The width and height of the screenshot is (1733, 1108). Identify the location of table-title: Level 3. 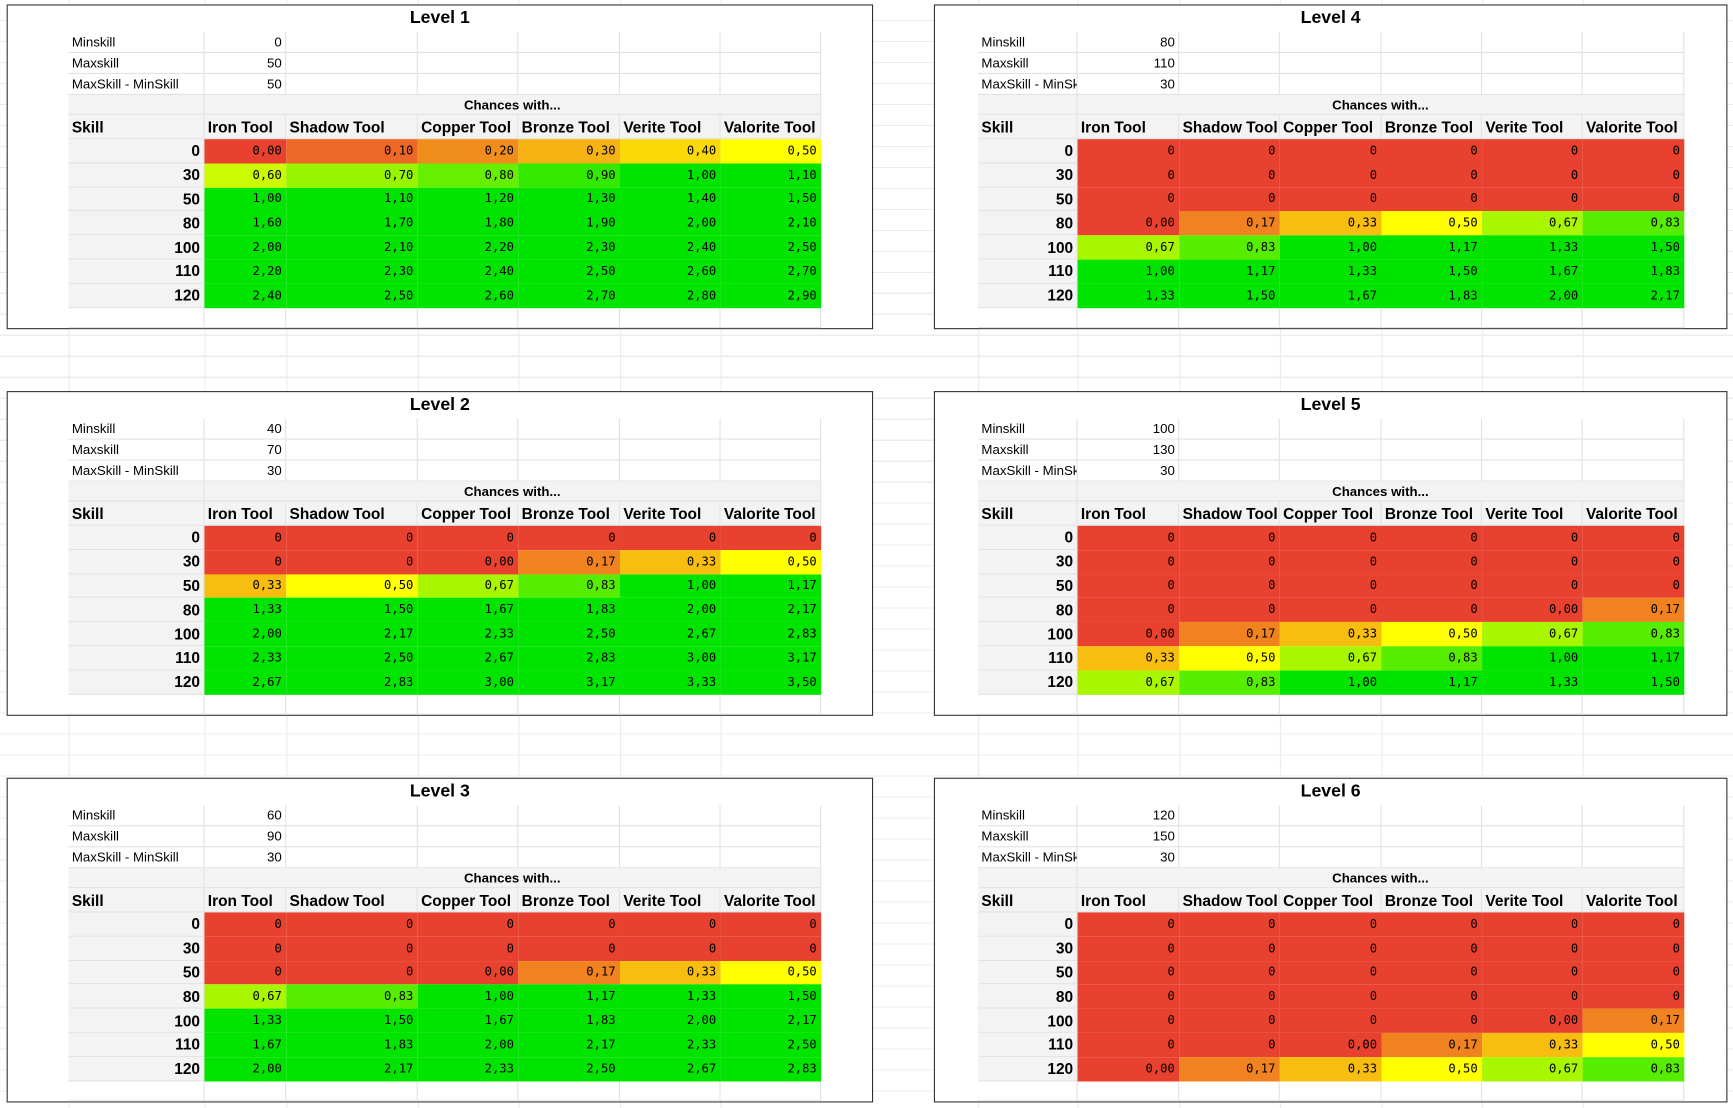
(439, 791).